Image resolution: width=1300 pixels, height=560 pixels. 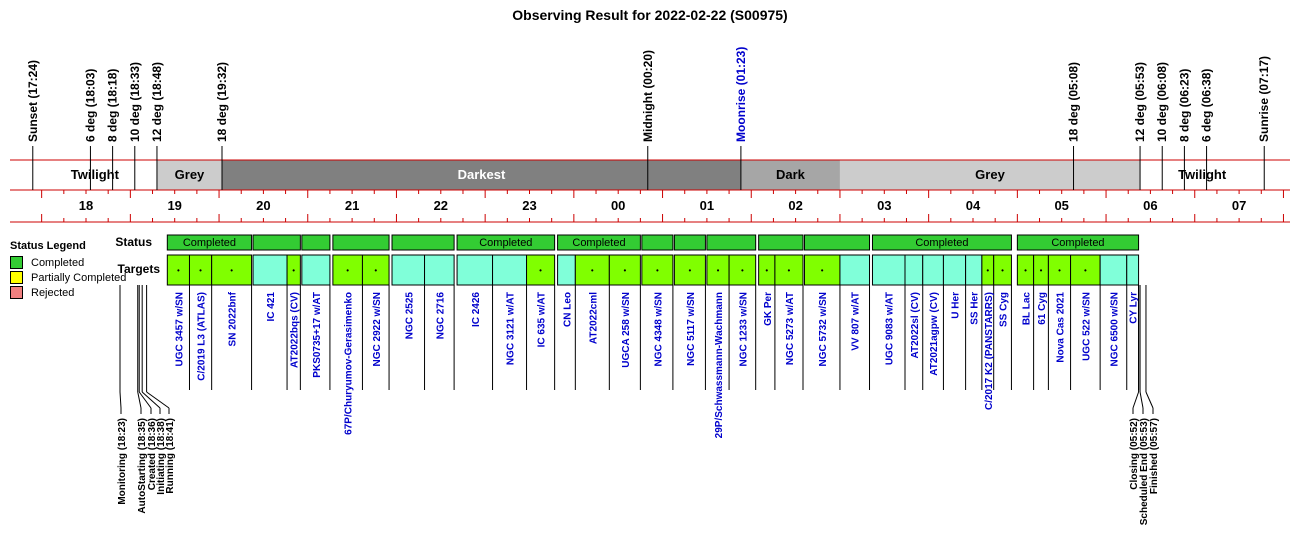 I want to click on target-label-nova-cas-2021: Nova Cas 2021, so click(x=1060, y=327).